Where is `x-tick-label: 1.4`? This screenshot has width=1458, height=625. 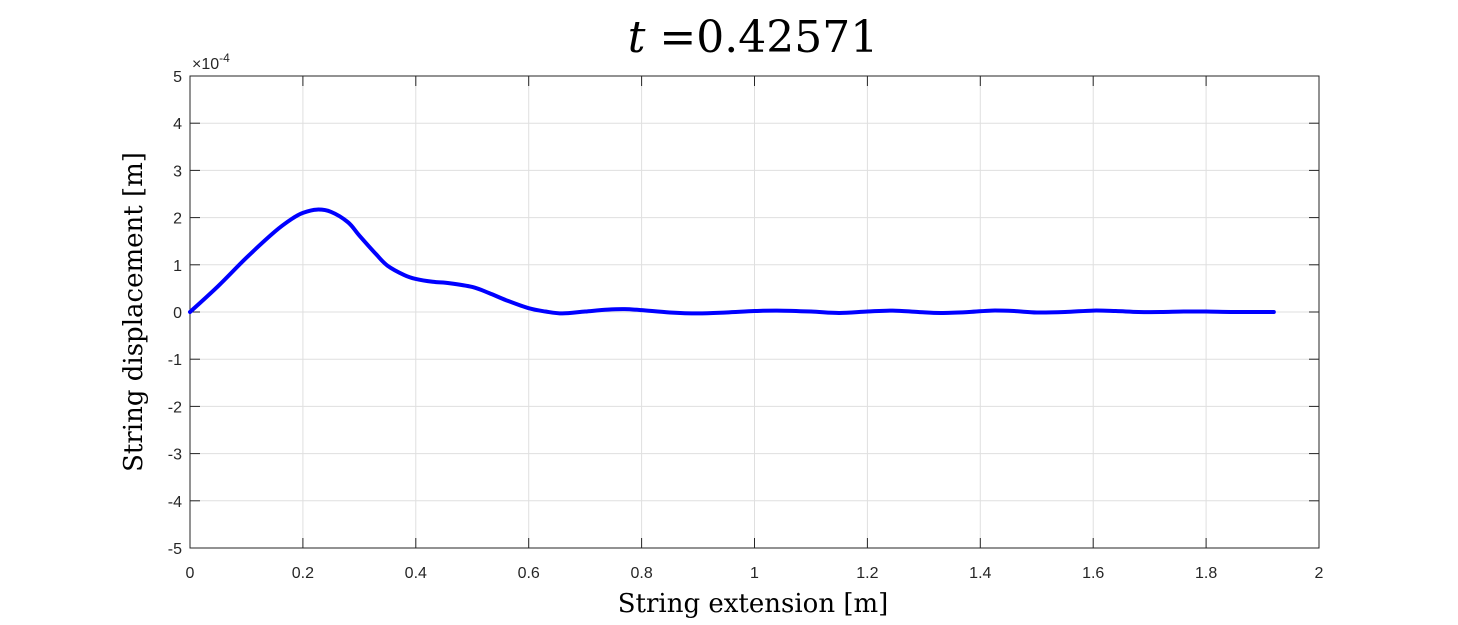
x-tick-label: 1.4 is located at coordinates (980, 573).